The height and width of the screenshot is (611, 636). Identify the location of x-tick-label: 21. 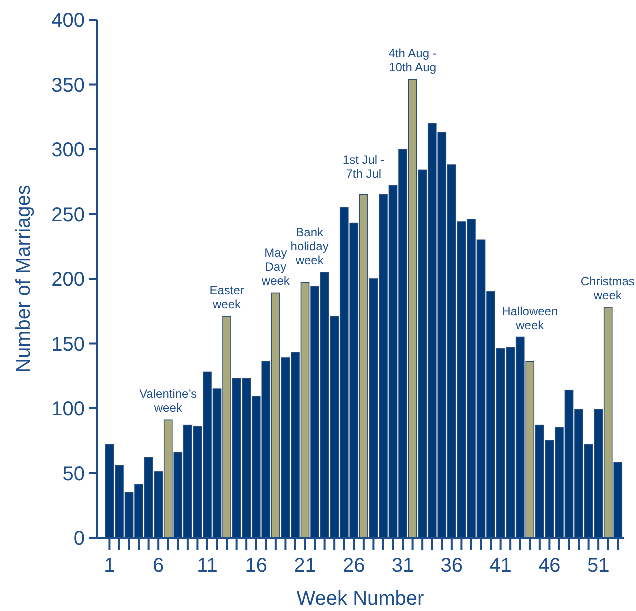
(305, 566).